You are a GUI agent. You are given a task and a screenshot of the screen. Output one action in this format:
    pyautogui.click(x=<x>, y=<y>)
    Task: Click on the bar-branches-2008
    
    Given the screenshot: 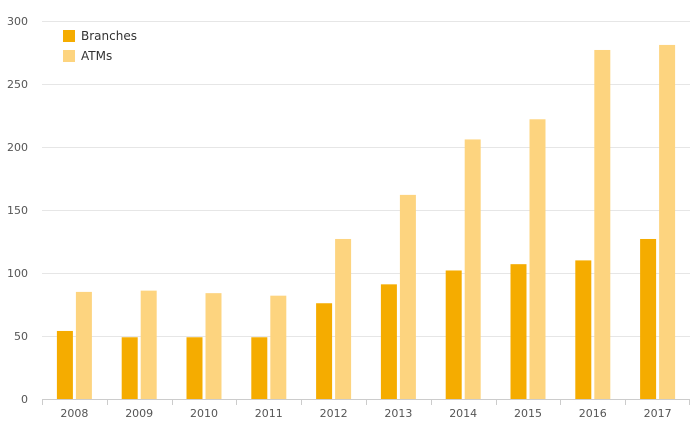 What is the action you would take?
    pyautogui.click(x=64, y=364)
    